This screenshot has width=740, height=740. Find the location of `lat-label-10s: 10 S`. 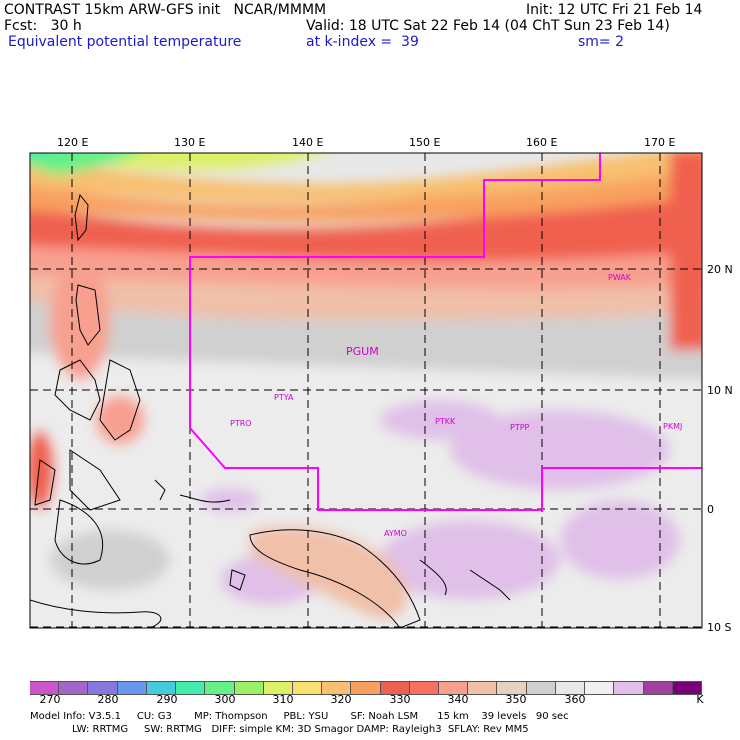

lat-label-10s: 10 S is located at coordinates (719, 627).